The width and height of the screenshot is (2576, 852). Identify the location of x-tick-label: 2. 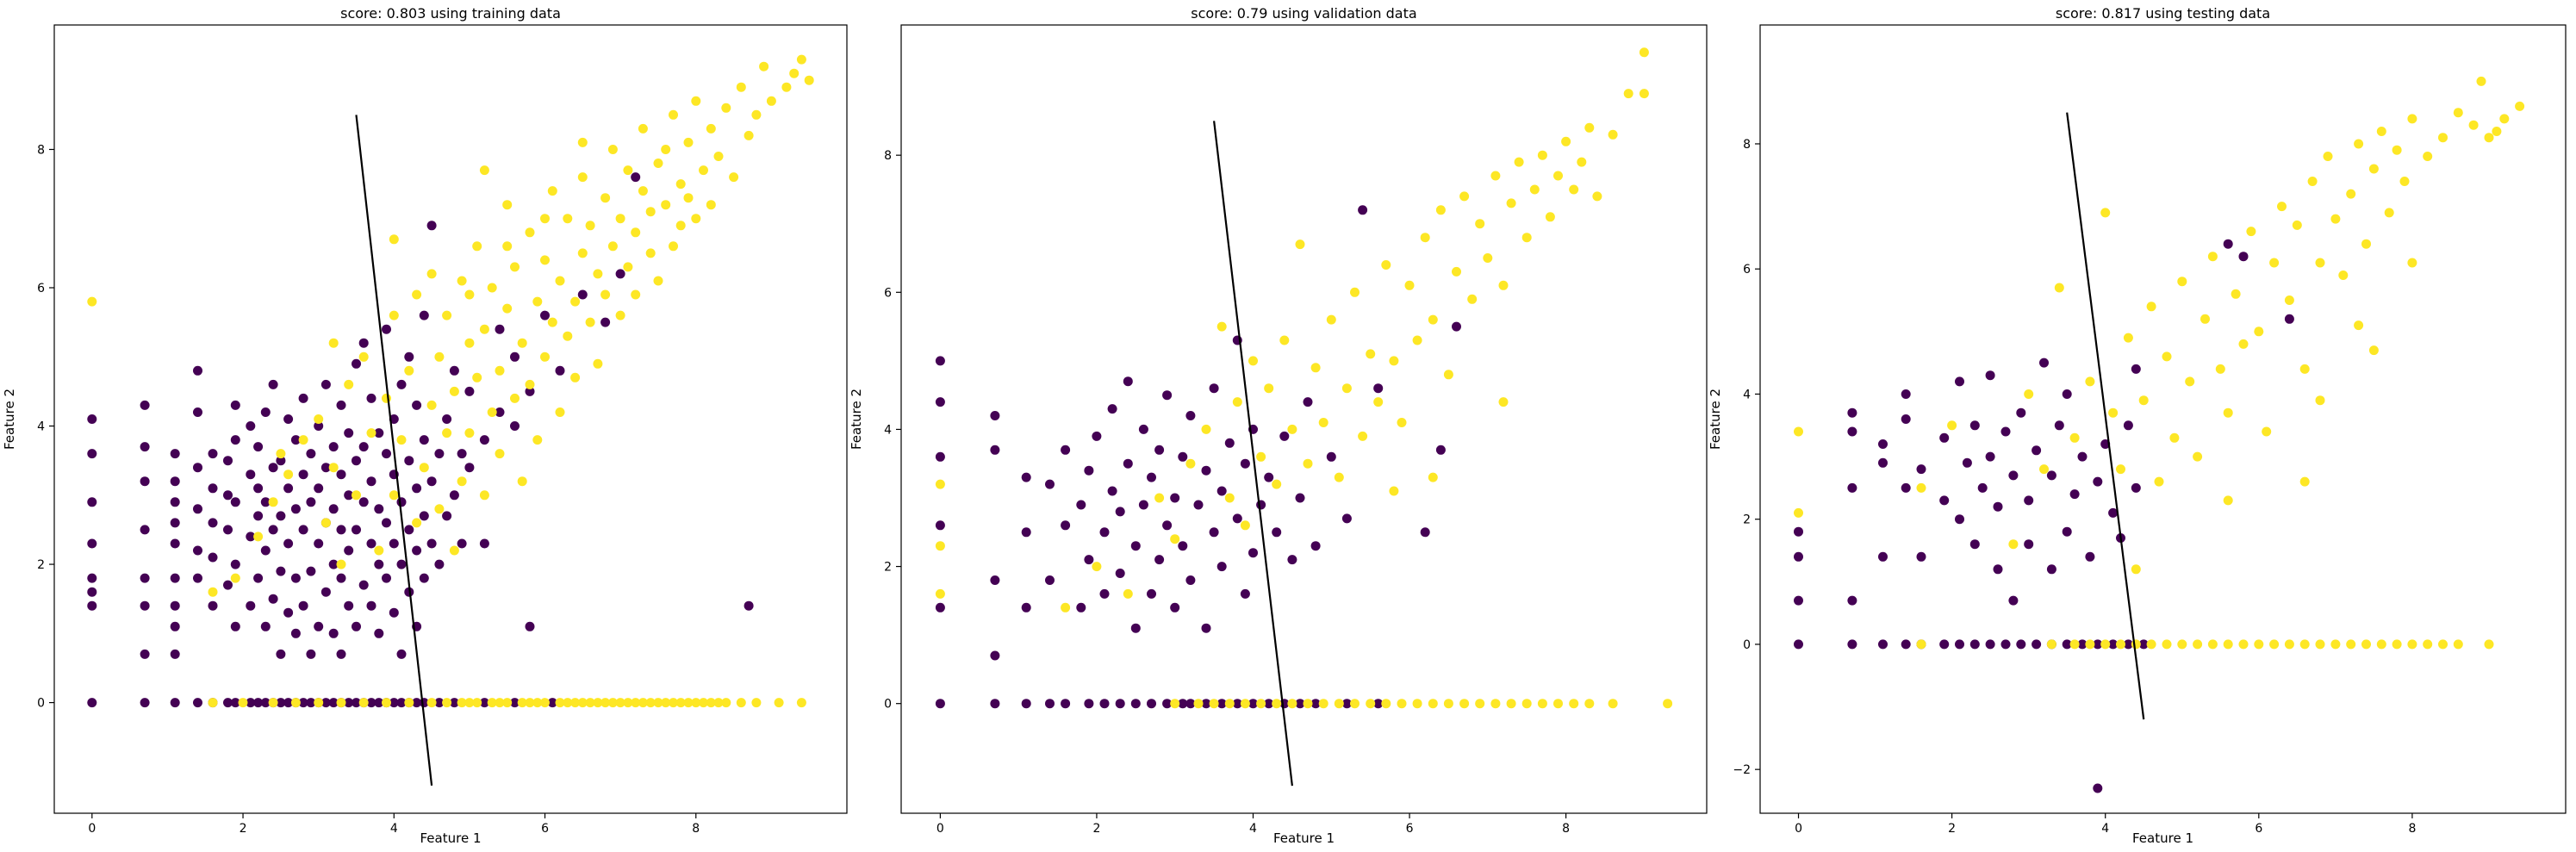
(244, 829).